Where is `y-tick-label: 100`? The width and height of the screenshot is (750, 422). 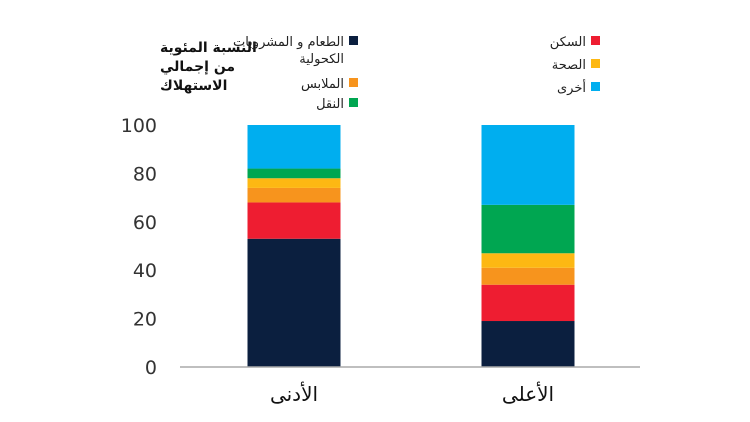 y-tick-label: 100 is located at coordinates (139, 126).